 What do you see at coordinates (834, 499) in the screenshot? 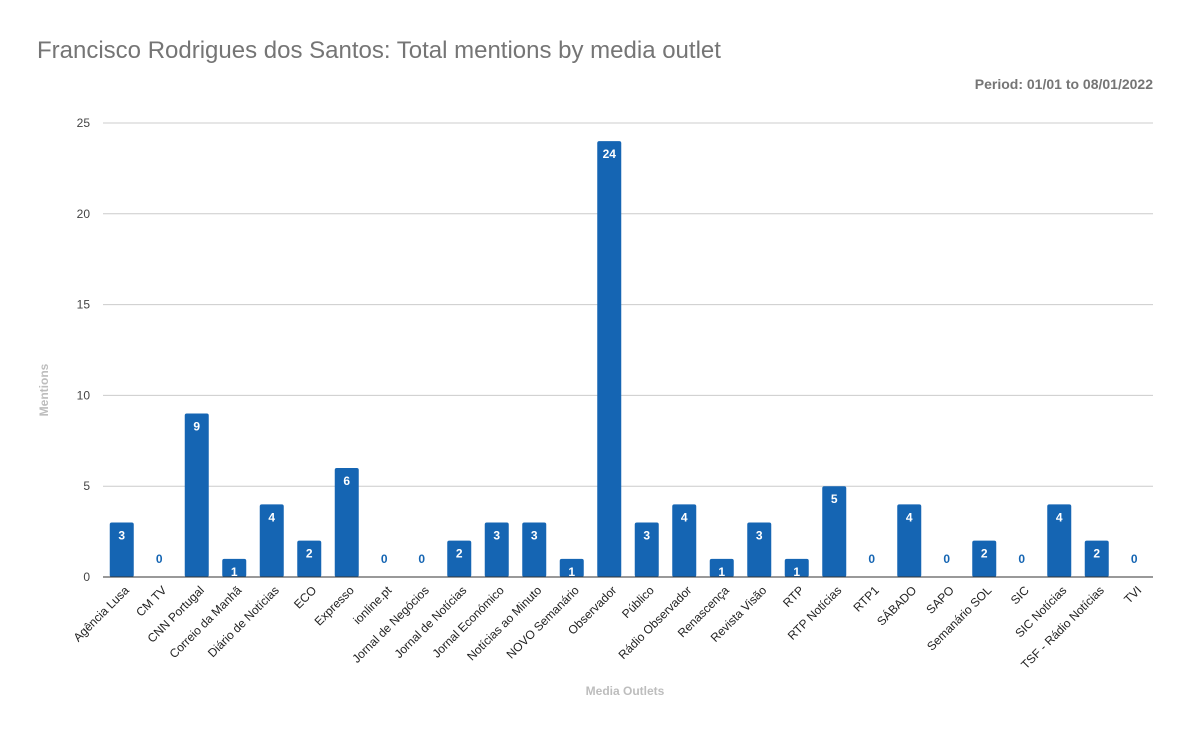
I see `data-label: 5` at bounding box center [834, 499].